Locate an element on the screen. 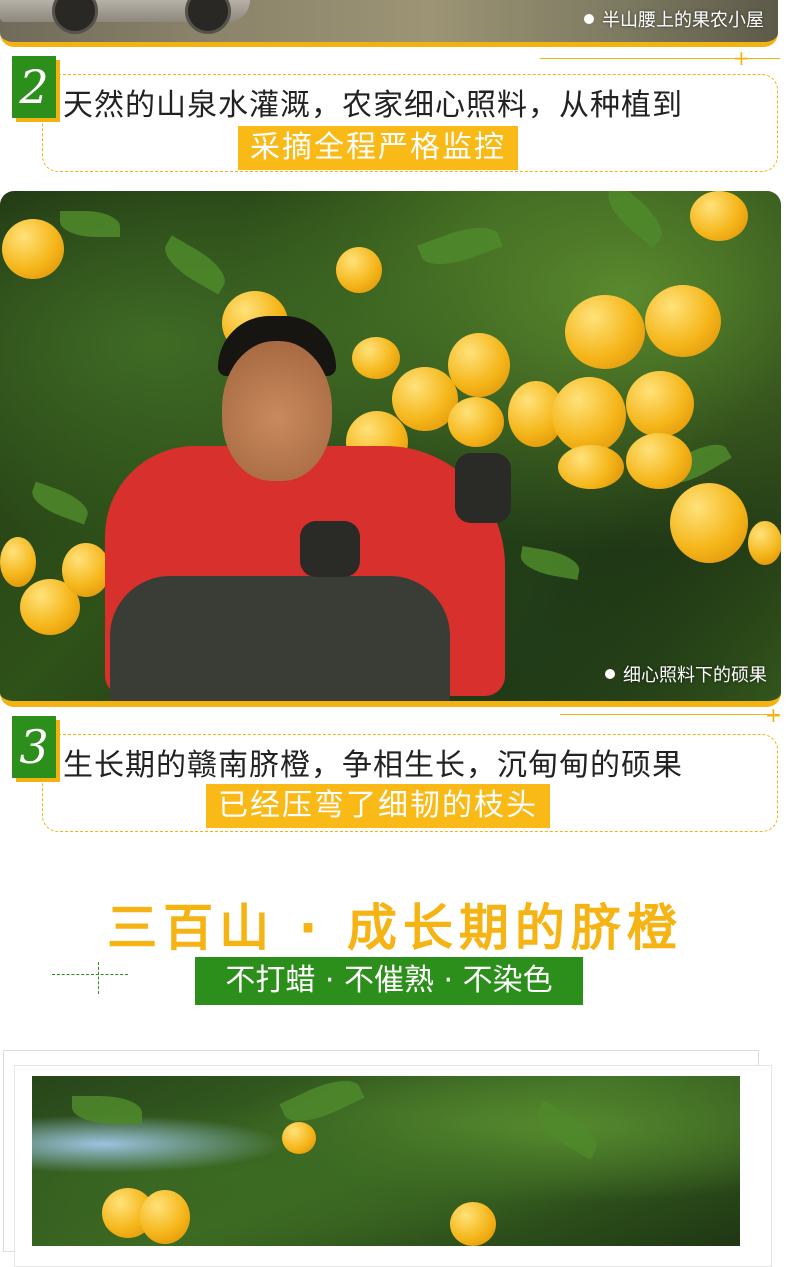  plus-deco-icon: + is located at coordinates (773, 715).